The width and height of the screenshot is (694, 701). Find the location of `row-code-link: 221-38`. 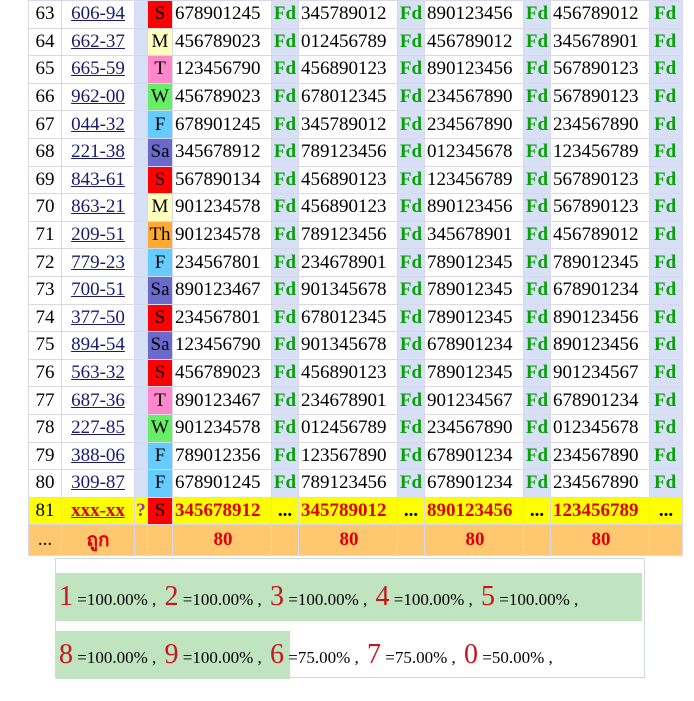

row-code-link: 221-38 is located at coordinates (98, 152).